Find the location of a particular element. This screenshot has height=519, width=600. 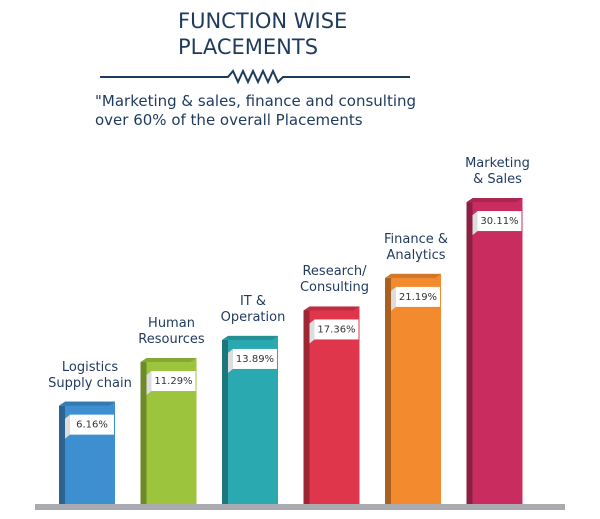

category-label: IT & Operation is located at coordinates (253, 309).